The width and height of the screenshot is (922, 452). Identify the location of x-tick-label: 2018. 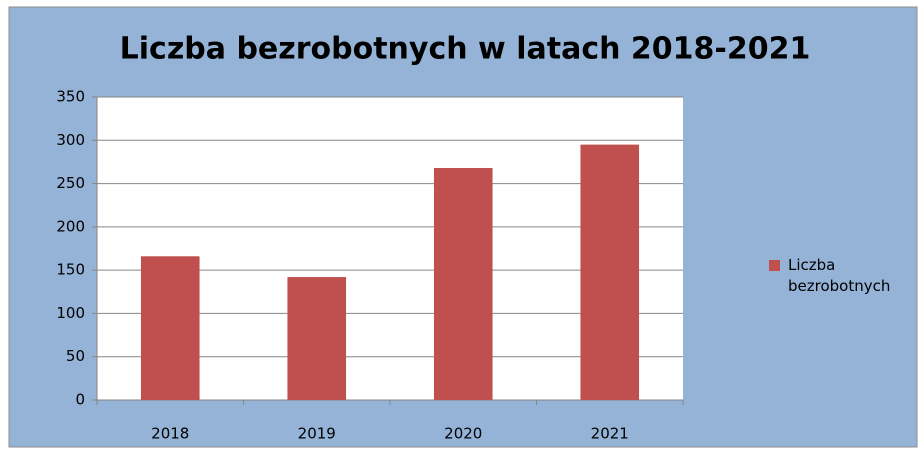
(170, 434).